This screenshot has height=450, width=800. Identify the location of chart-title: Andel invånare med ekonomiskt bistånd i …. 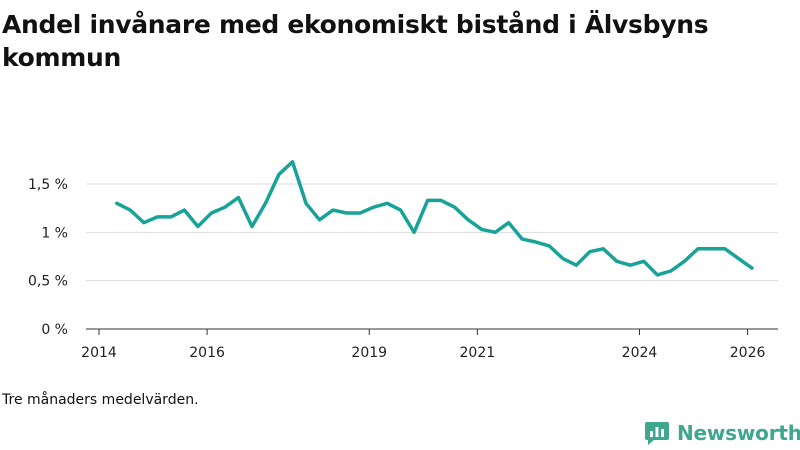
(355, 41).